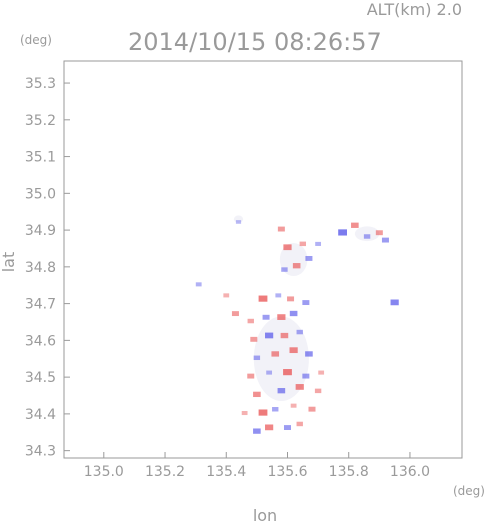 Image resolution: width=491 pixels, height=521 pixels. Describe the element at coordinates (349, 472) in the screenshot. I see `x-tick-label: 135.8` at that location.